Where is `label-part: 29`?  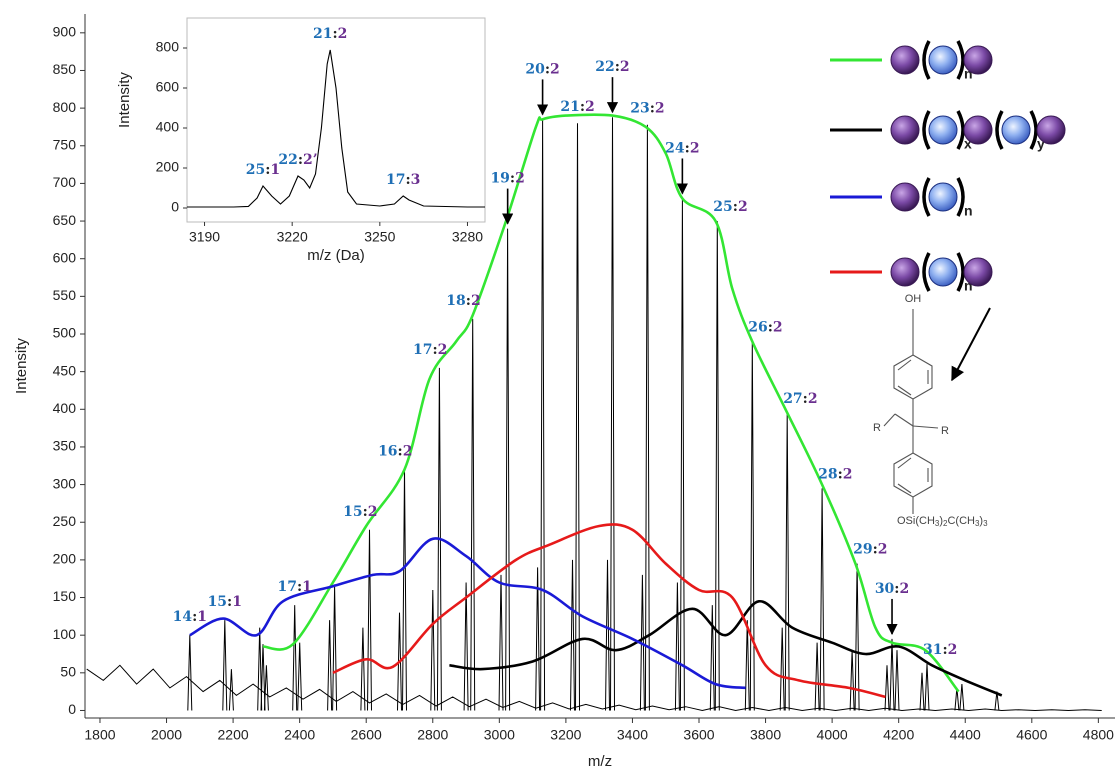 label-part: 29 is located at coordinates (862, 550).